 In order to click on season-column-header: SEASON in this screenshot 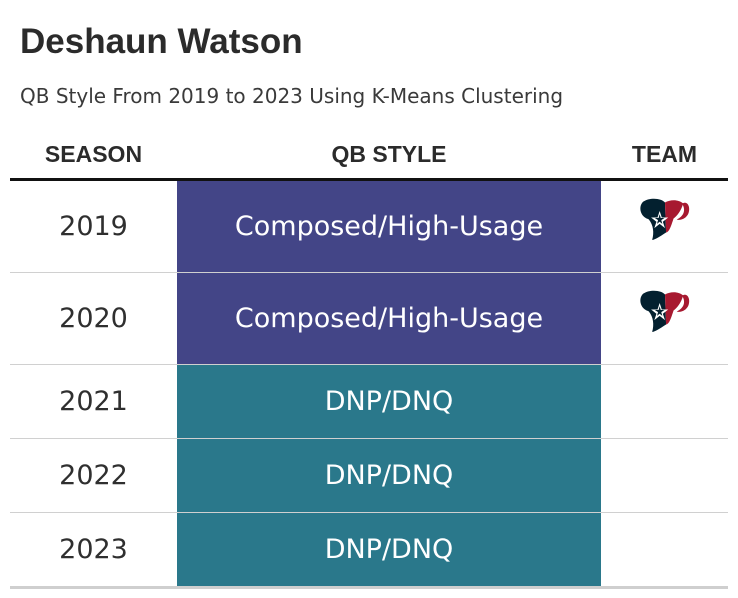, I will do `click(93, 153)`.